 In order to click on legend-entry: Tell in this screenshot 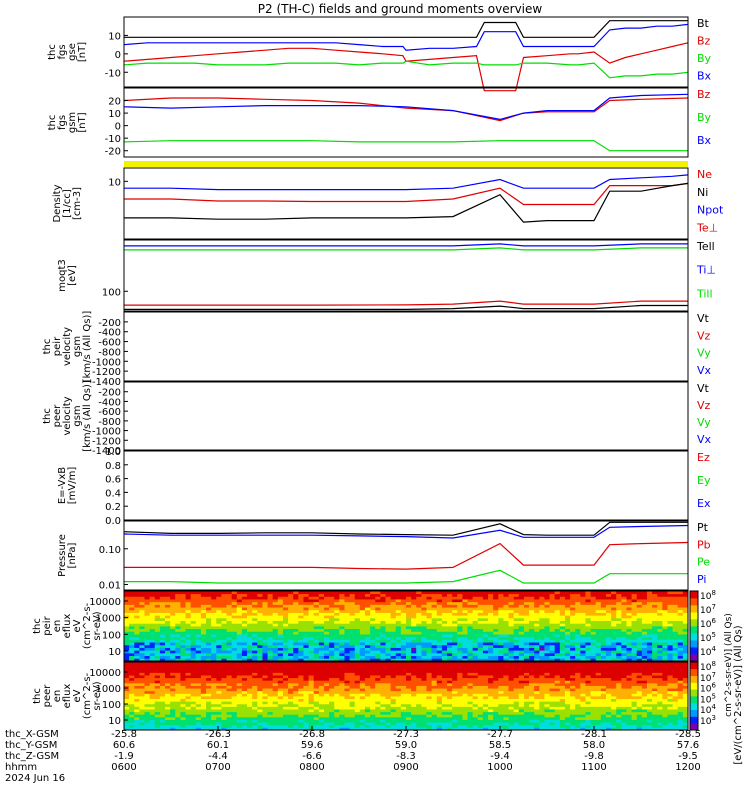, I will do `click(705, 246)`.